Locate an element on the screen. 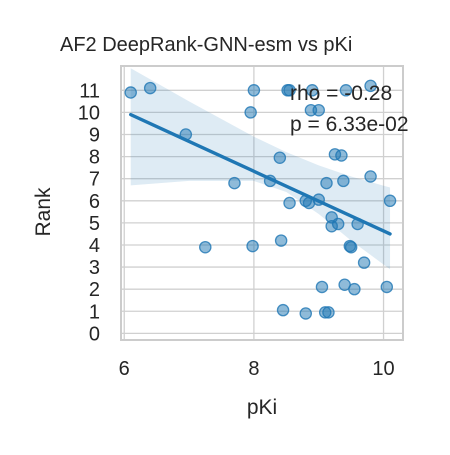 This screenshot has width=450, height=455. y-tick-label: 2 is located at coordinates (94, 290).